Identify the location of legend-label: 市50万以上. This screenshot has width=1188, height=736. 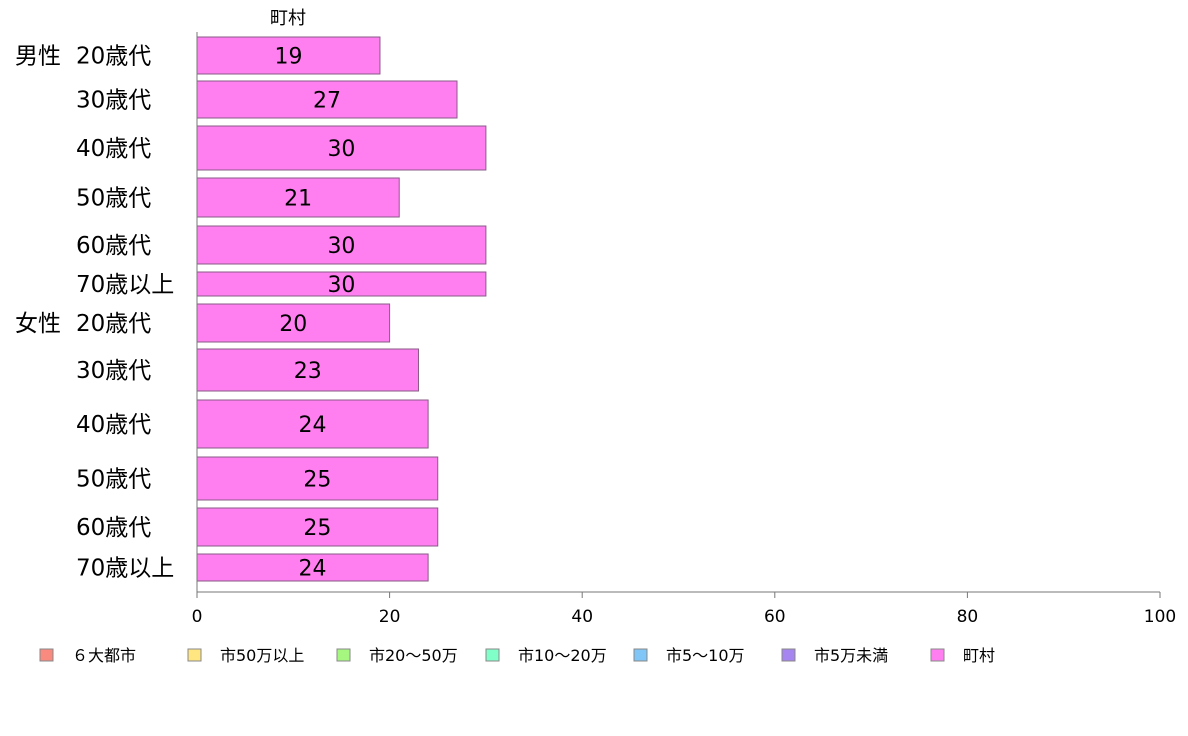
(262, 655).